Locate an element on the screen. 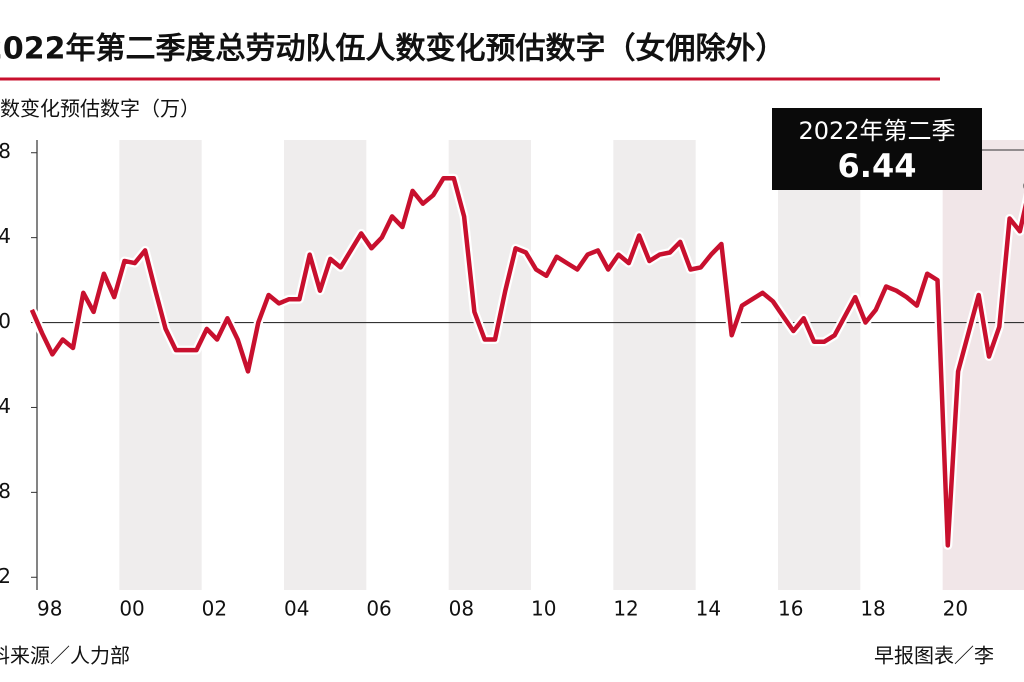 Image resolution: width=1024 pixels, height=682 pixels. x-tick-label: 04 is located at coordinates (296, 609).